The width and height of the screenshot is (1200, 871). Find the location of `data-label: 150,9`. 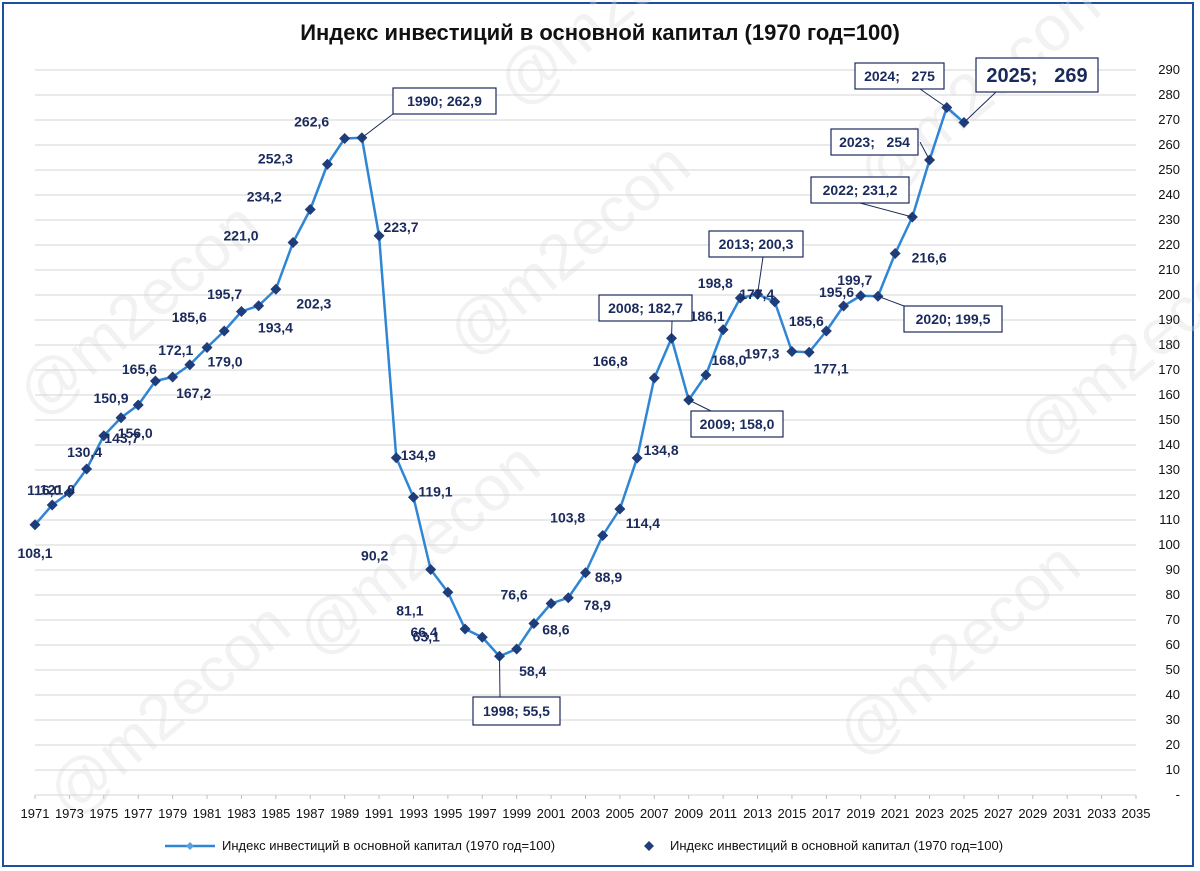

data-label: 150,9 is located at coordinates (110, 398).